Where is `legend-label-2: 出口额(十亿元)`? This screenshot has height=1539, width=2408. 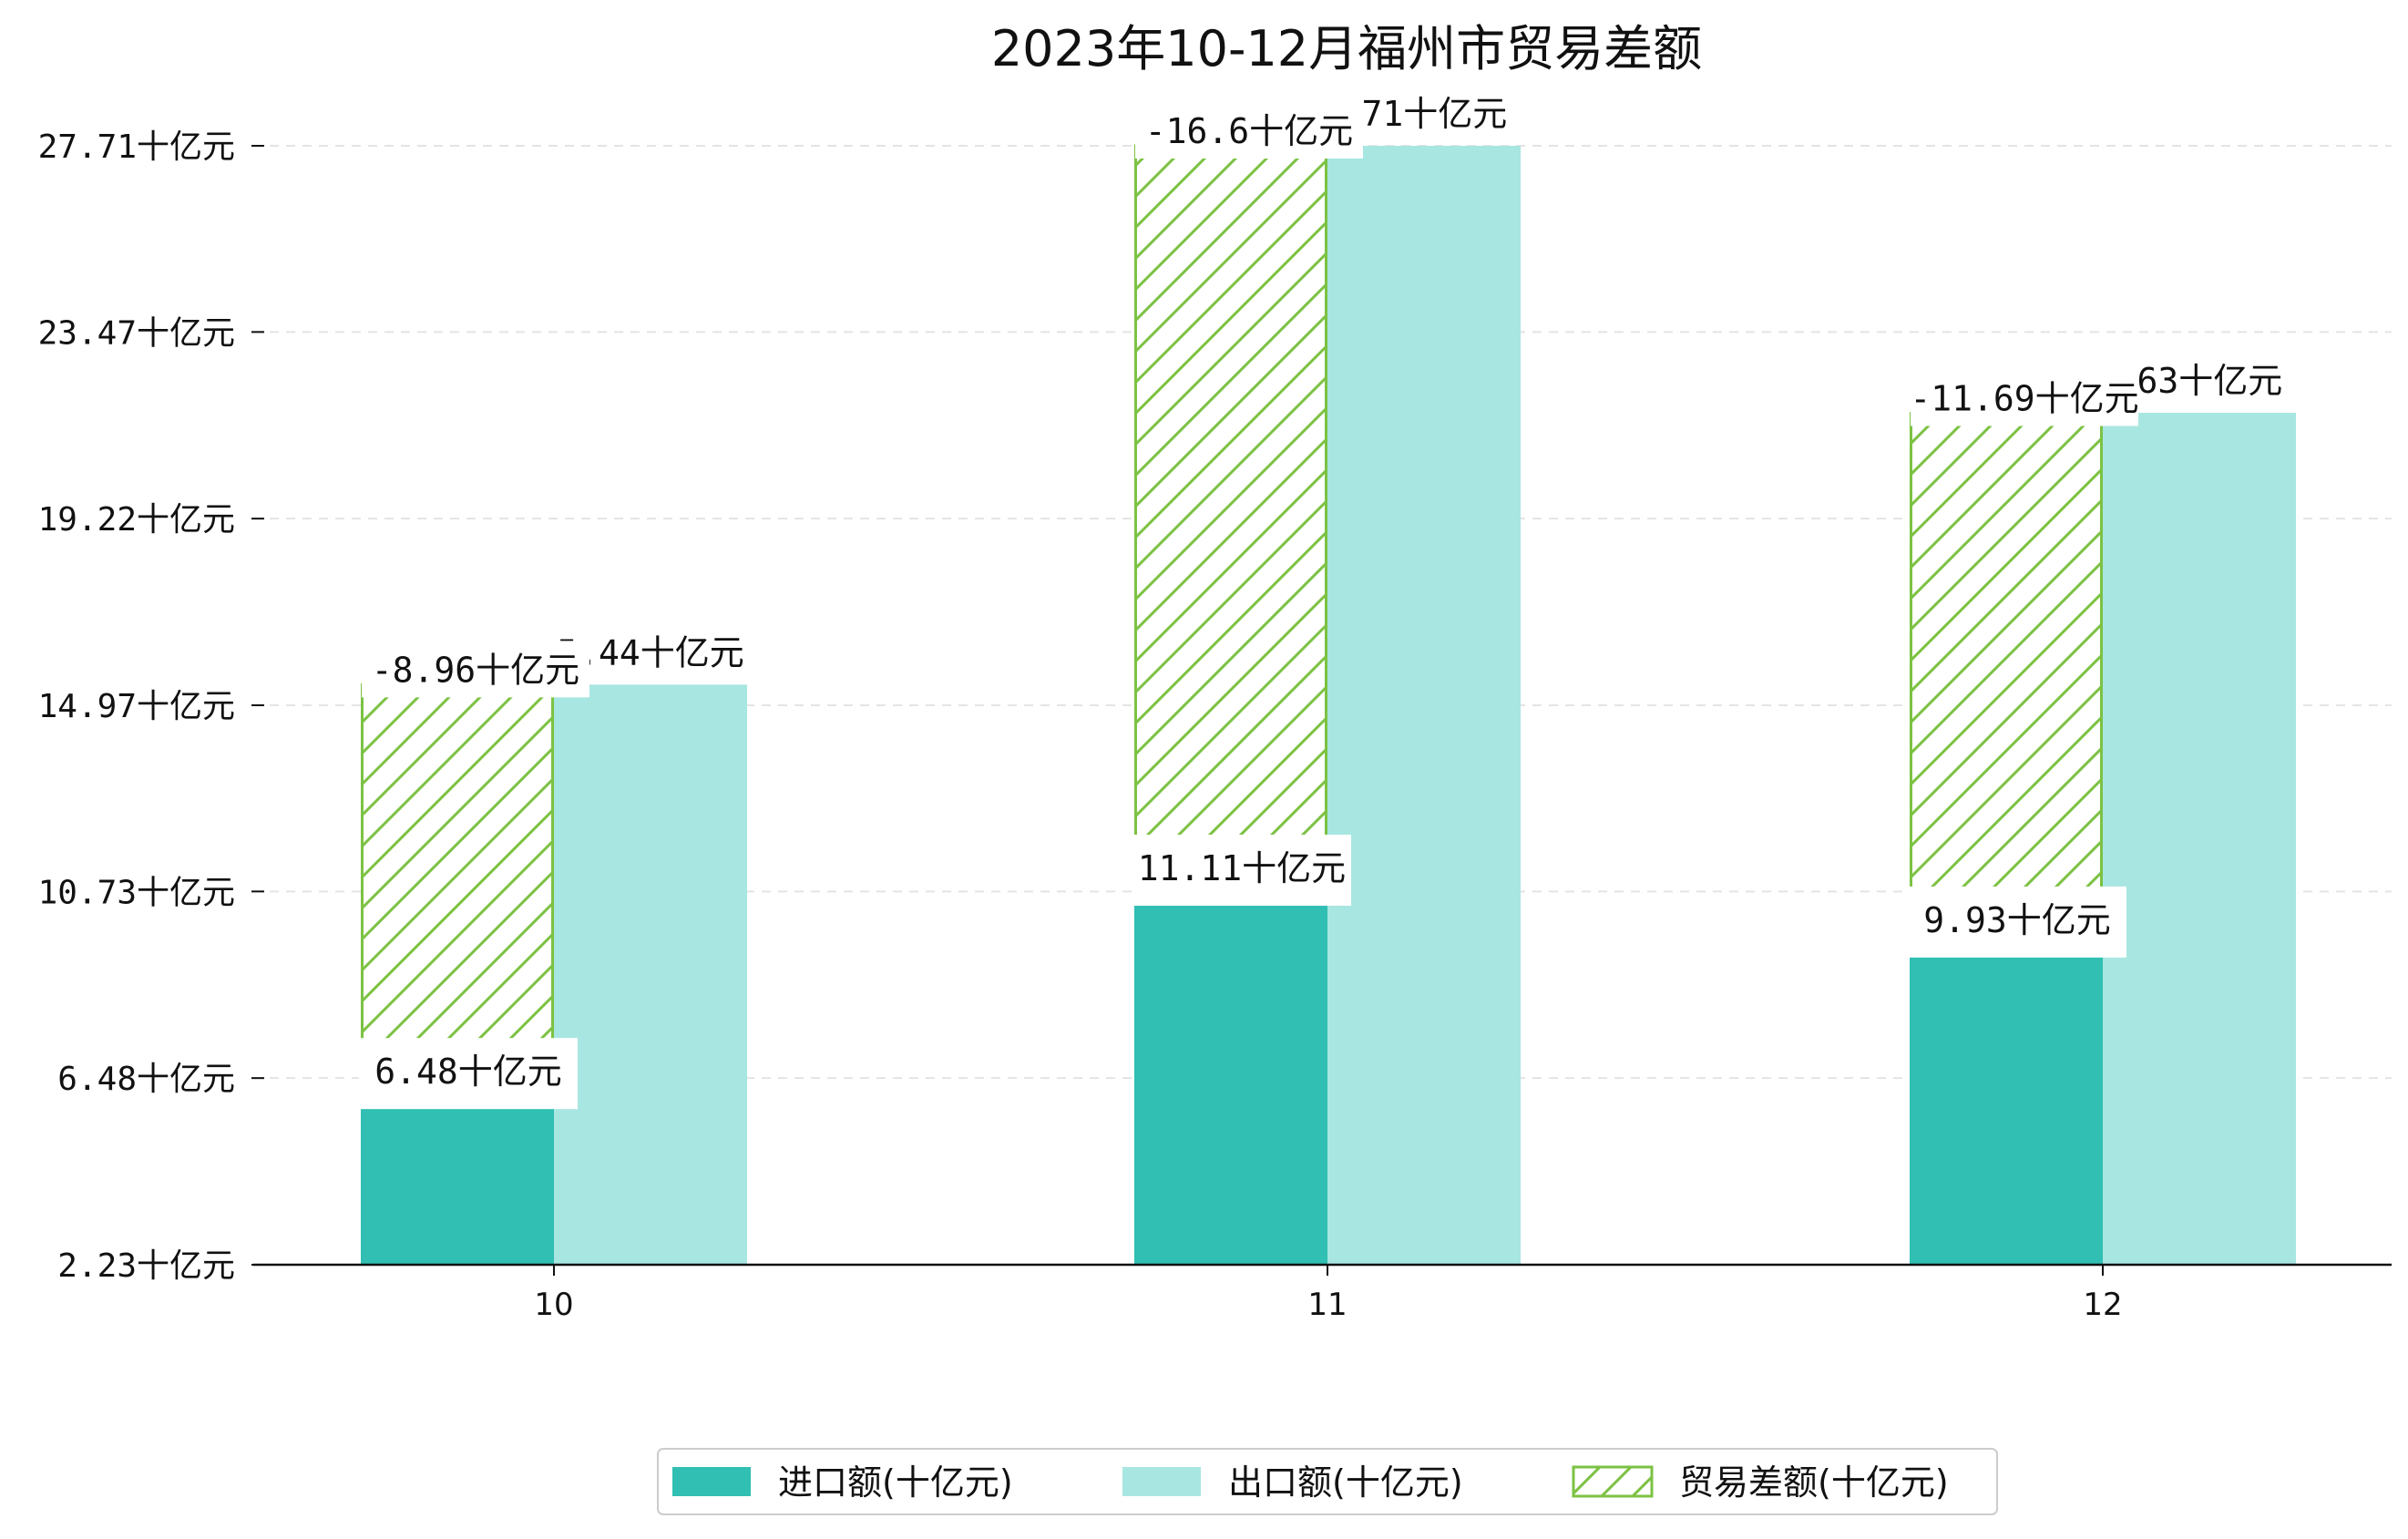 legend-label-2: 出口额(十亿元) is located at coordinates (1345, 1482).